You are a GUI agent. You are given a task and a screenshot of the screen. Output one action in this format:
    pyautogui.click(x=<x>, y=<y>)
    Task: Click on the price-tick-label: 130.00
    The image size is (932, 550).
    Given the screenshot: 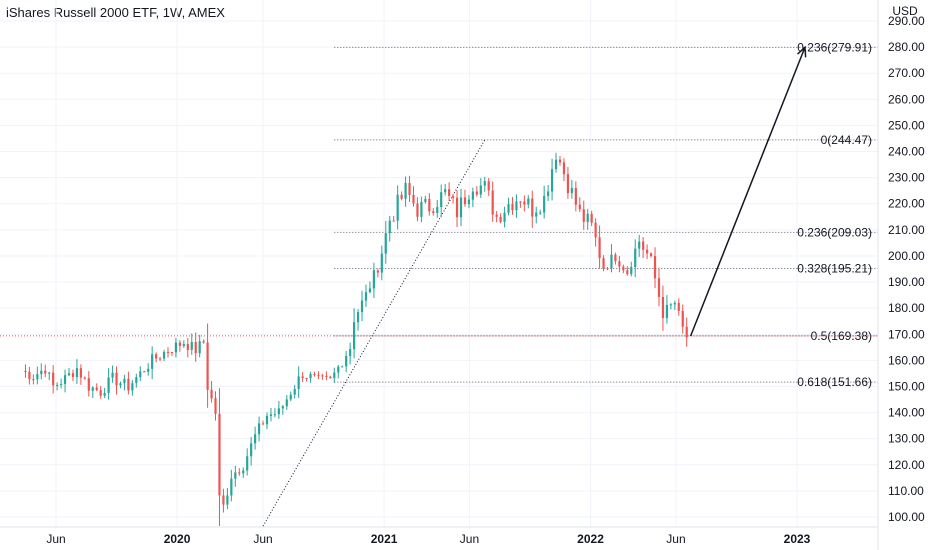 What is the action you would take?
    pyautogui.click(x=906, y=439)
    